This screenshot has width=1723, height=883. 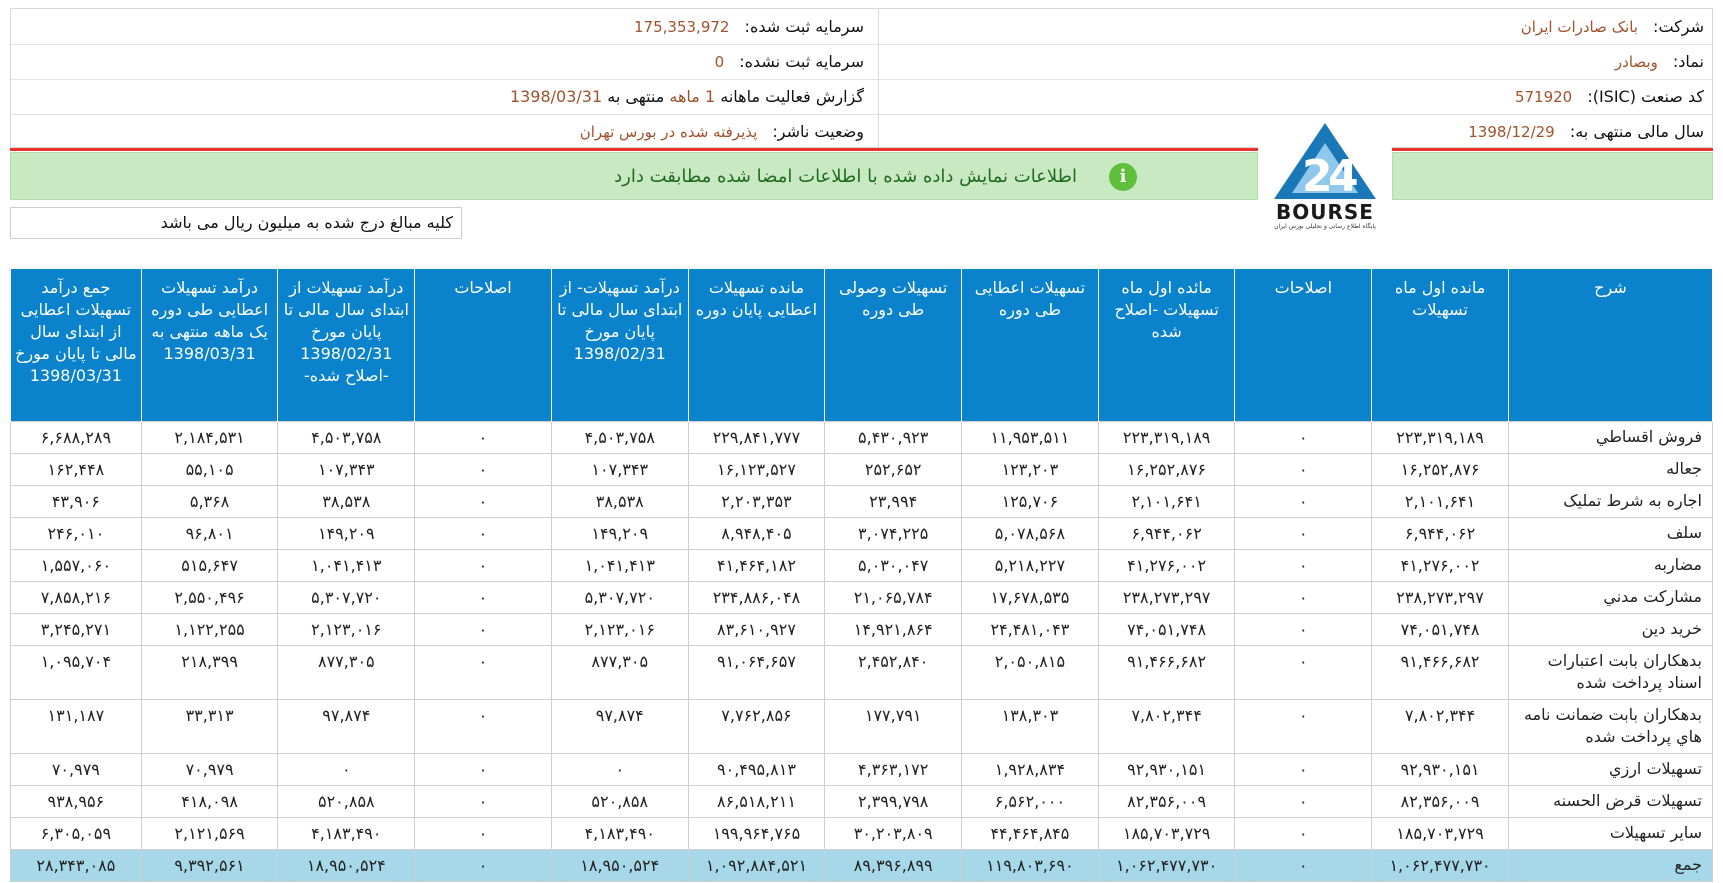 What do you see at coordinates (756, 672) in the screenshot?
I see `table-cell: ۹۱,۰۶۴,۶۵۷` at bounding box center [756, 672].